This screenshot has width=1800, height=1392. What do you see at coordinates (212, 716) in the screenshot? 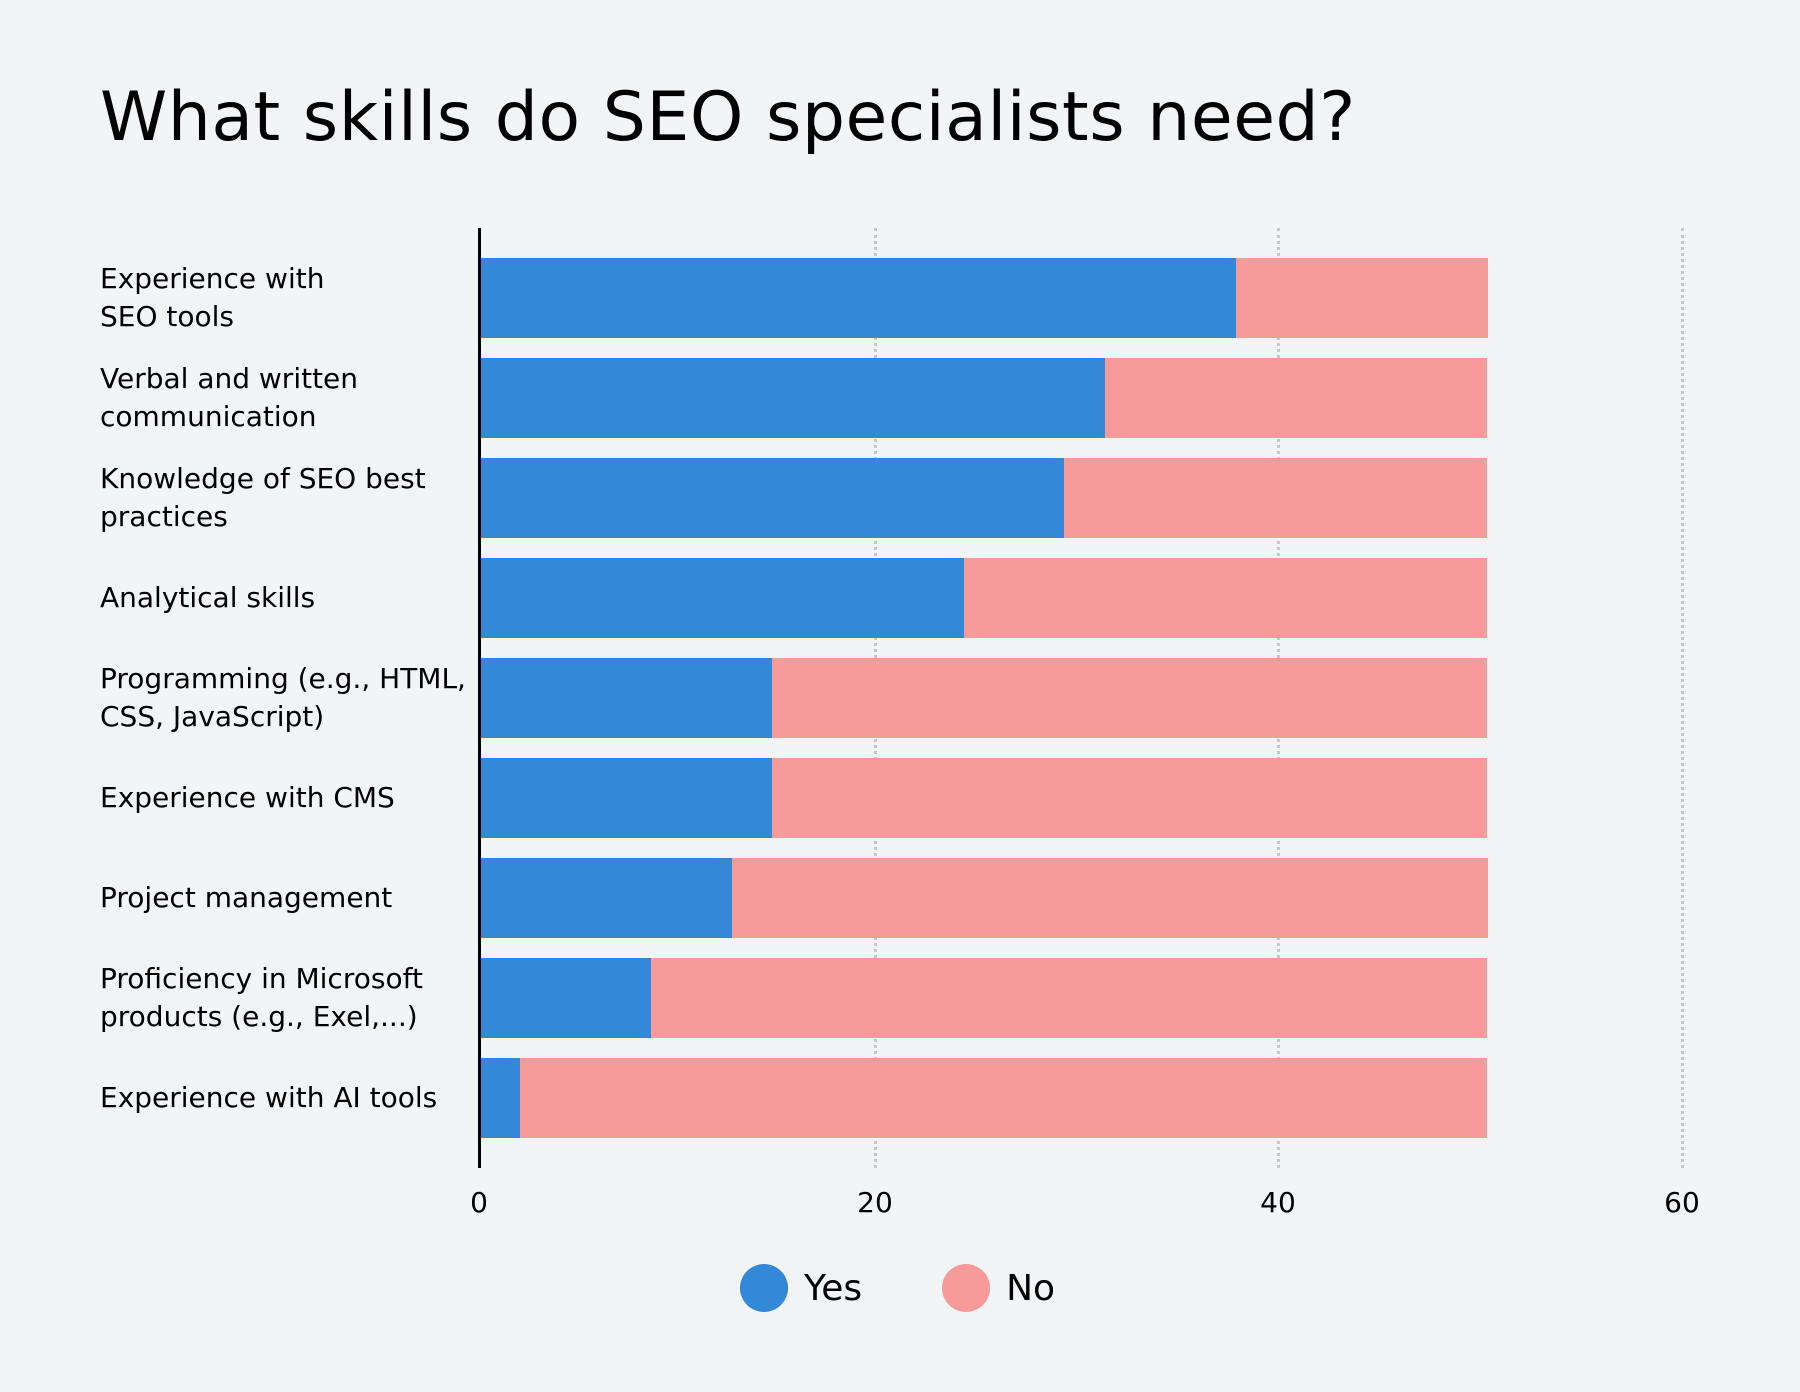
I see `category-label-line: CSS, JavaScript)` at bounding box center [212, 716].